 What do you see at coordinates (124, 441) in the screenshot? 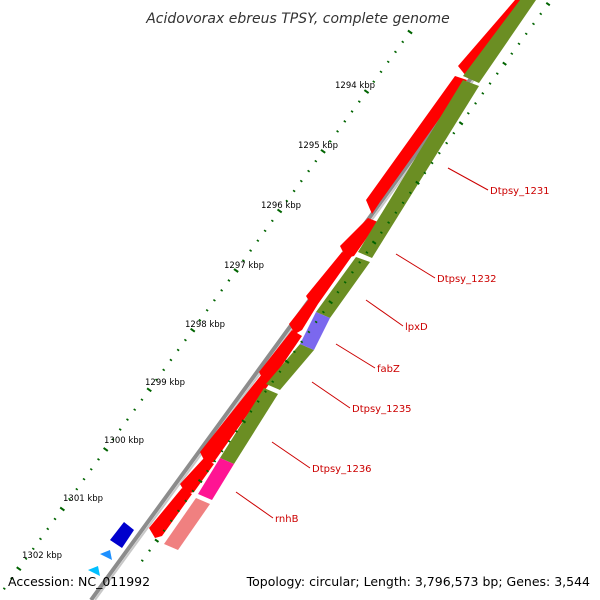
I see `kbp-label: 1300 kbp` at bounding box center [124, 441].